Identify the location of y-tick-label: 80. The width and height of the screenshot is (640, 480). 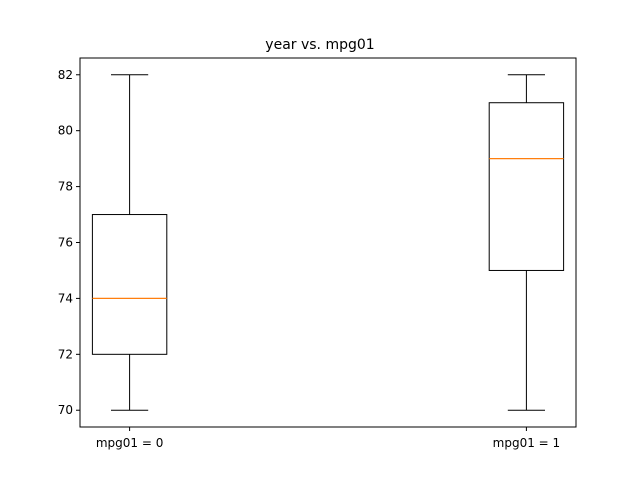
(65, 131).